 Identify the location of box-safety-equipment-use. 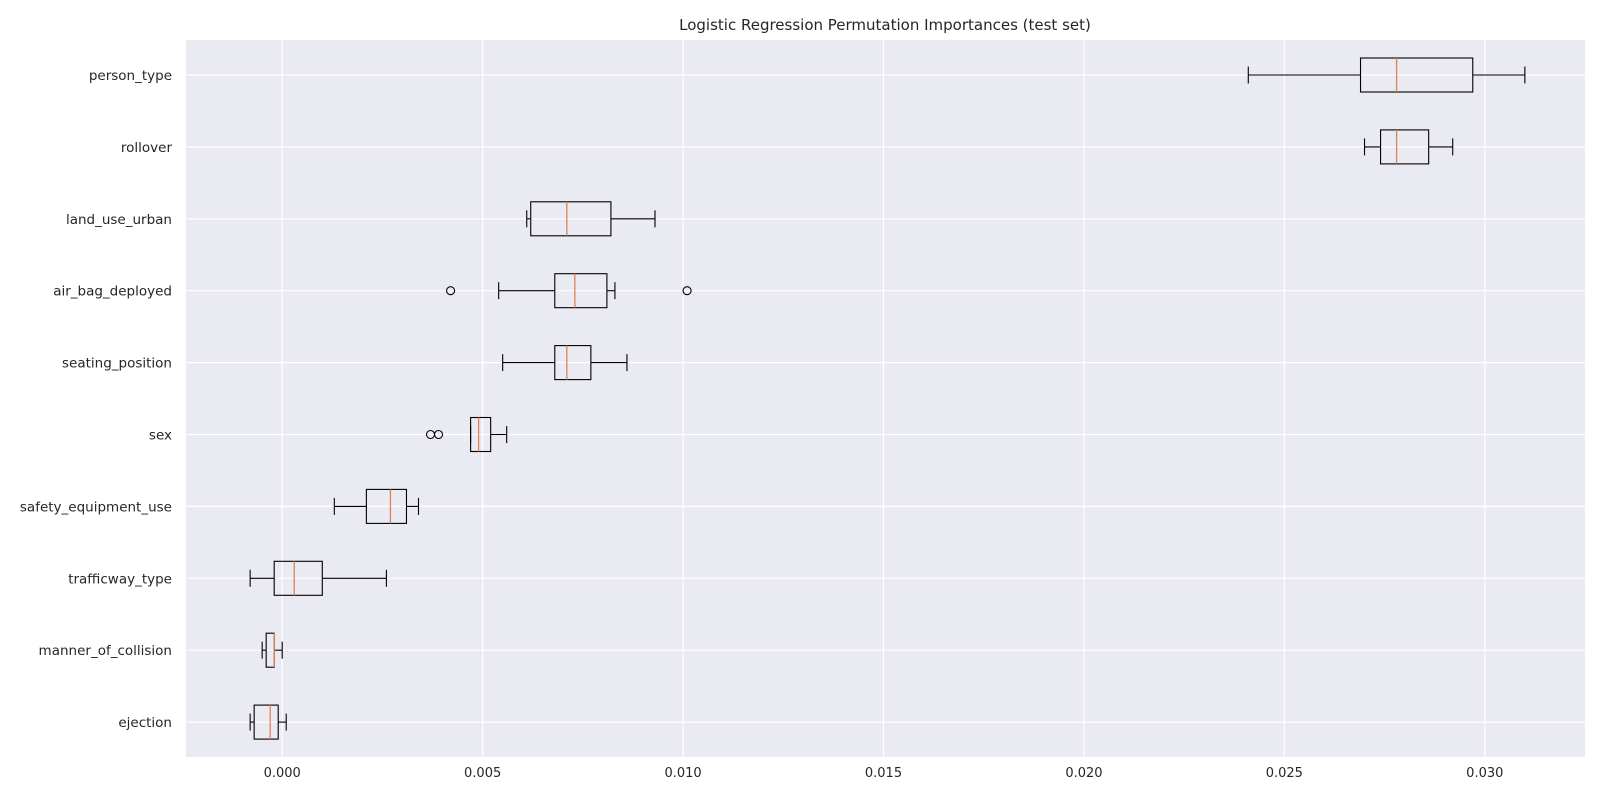
(376, 506).